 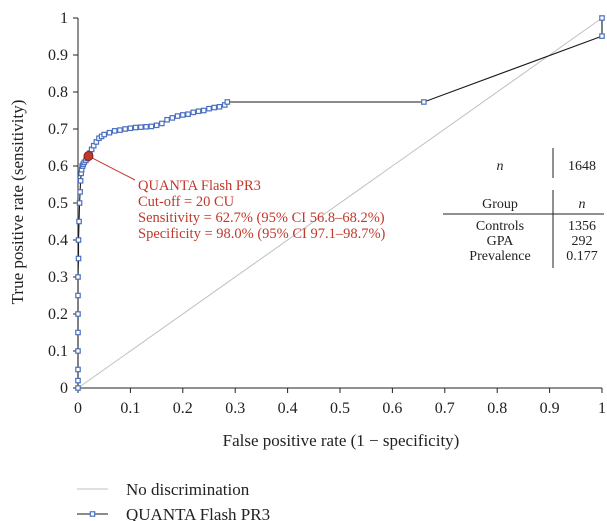 I want to click on table-n-value: 1648, so click(x=582, y=166).